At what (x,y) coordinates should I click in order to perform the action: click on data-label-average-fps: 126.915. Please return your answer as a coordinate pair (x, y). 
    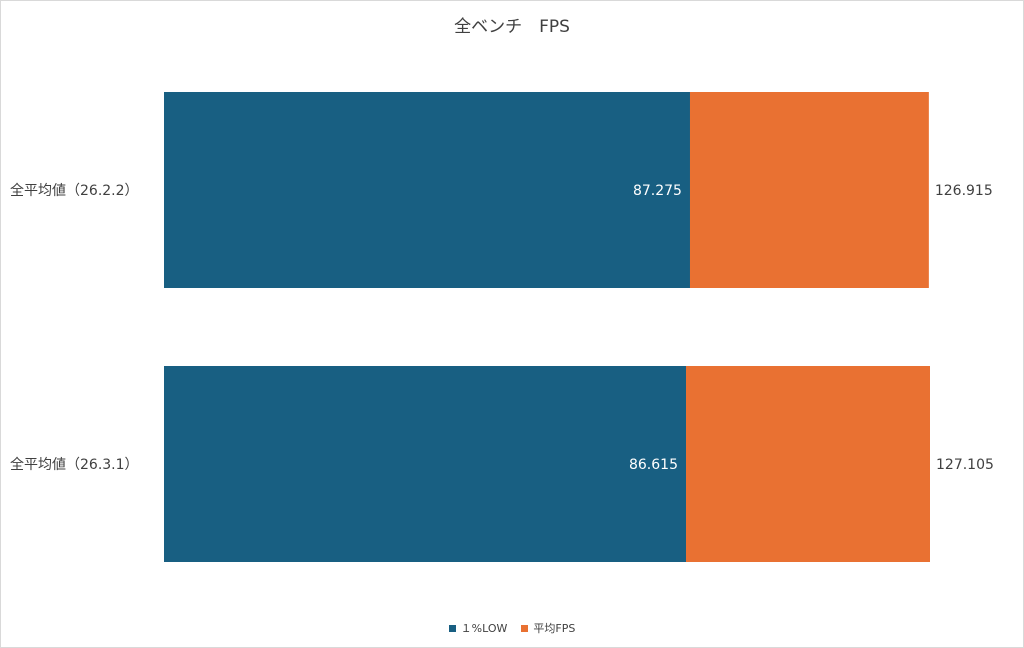
    Looking at the image, I should click on (964, 191).